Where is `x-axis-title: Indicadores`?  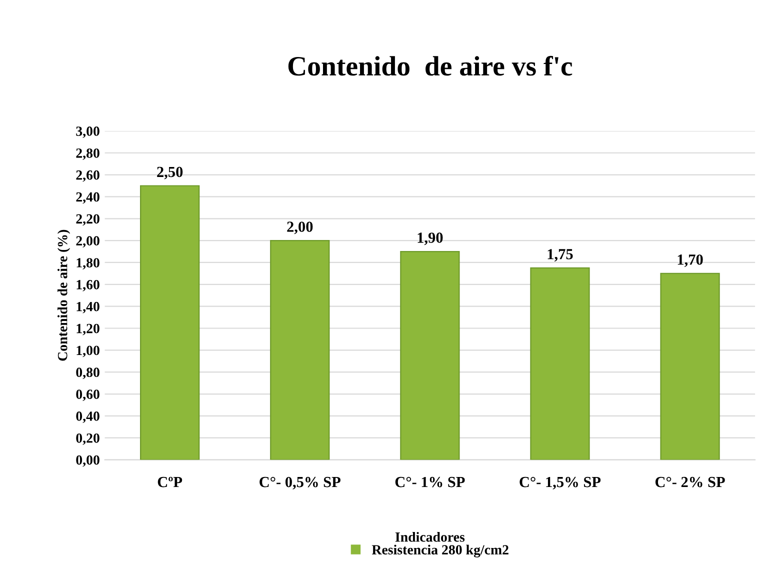 x-axis-title: Indicadores is located at coordinates (430, 537).